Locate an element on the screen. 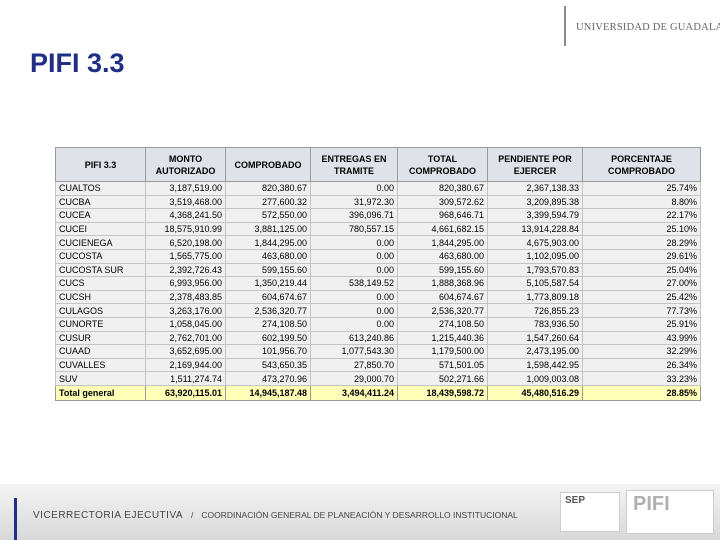  table-cell: CUAAD is located at coordinates (100, 351).